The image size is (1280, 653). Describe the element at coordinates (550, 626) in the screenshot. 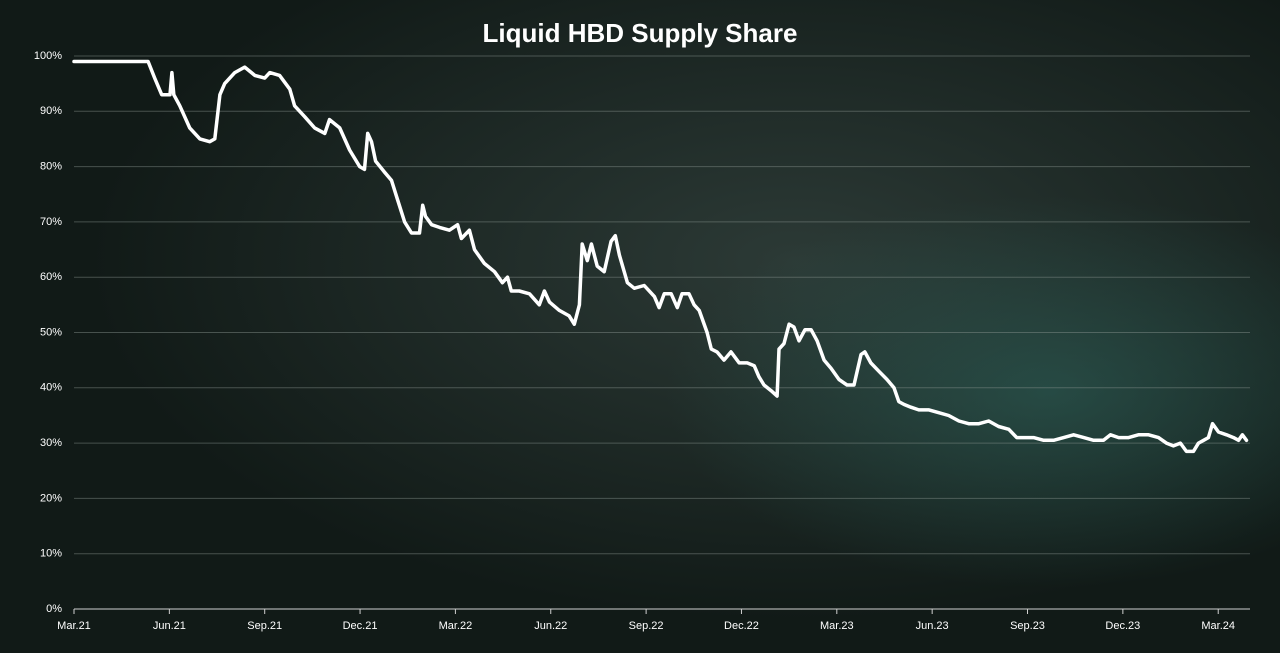

I see `x-tick-label: Jun.22` at that location.